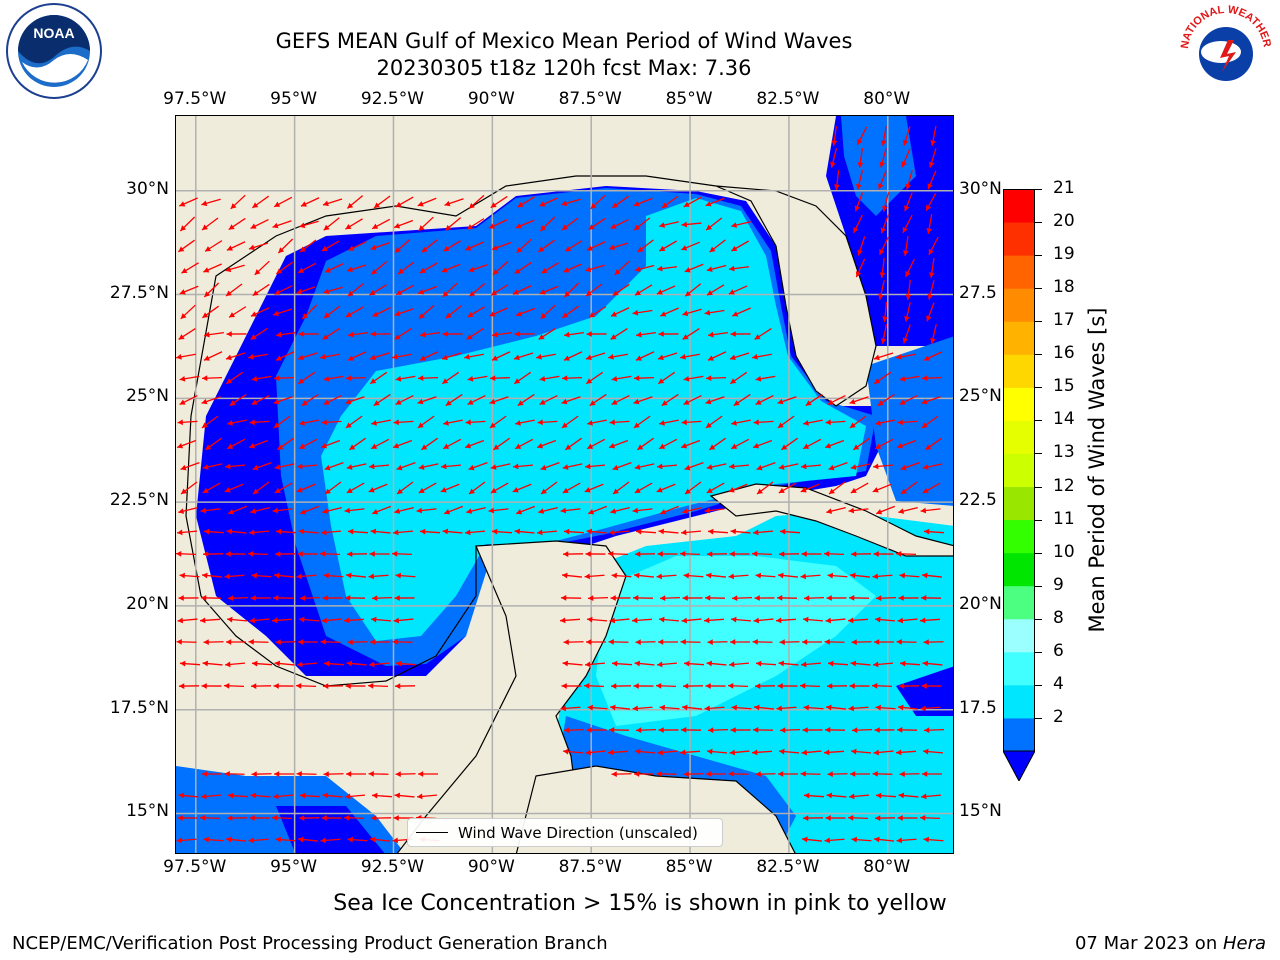 The width and height of the screenshot is (1280, 960). I want to click on colorbar-tick-label: 17, so click(1064, 320).